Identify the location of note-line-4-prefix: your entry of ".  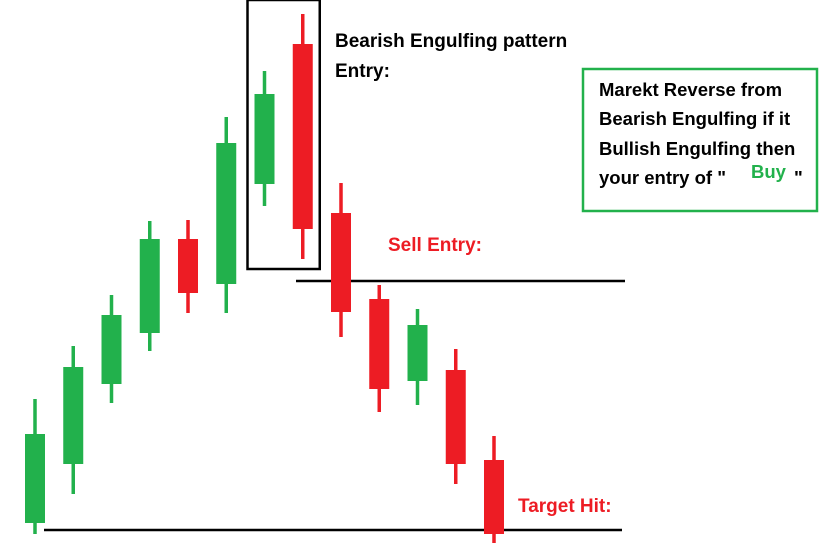
(662, 177).